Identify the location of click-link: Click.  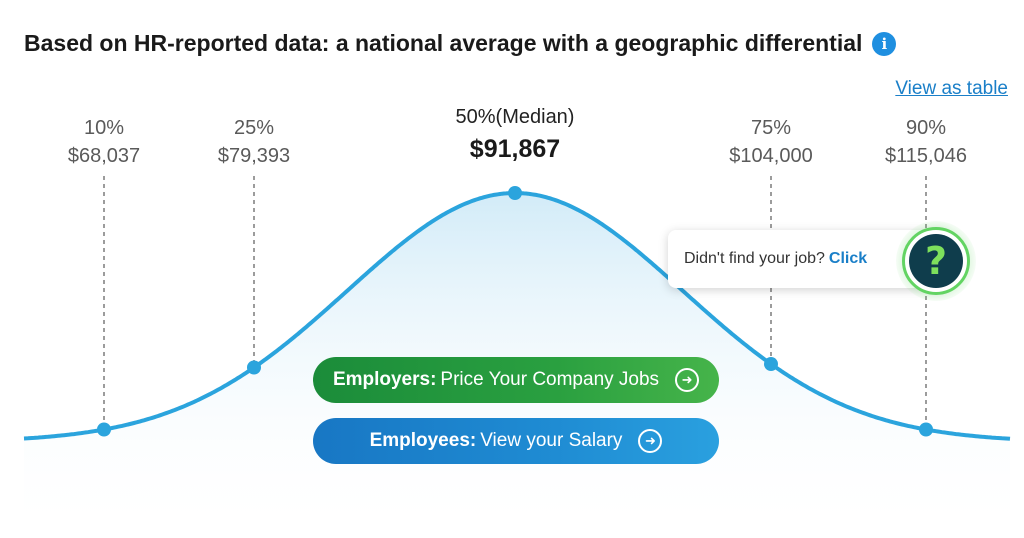
(848, 258).